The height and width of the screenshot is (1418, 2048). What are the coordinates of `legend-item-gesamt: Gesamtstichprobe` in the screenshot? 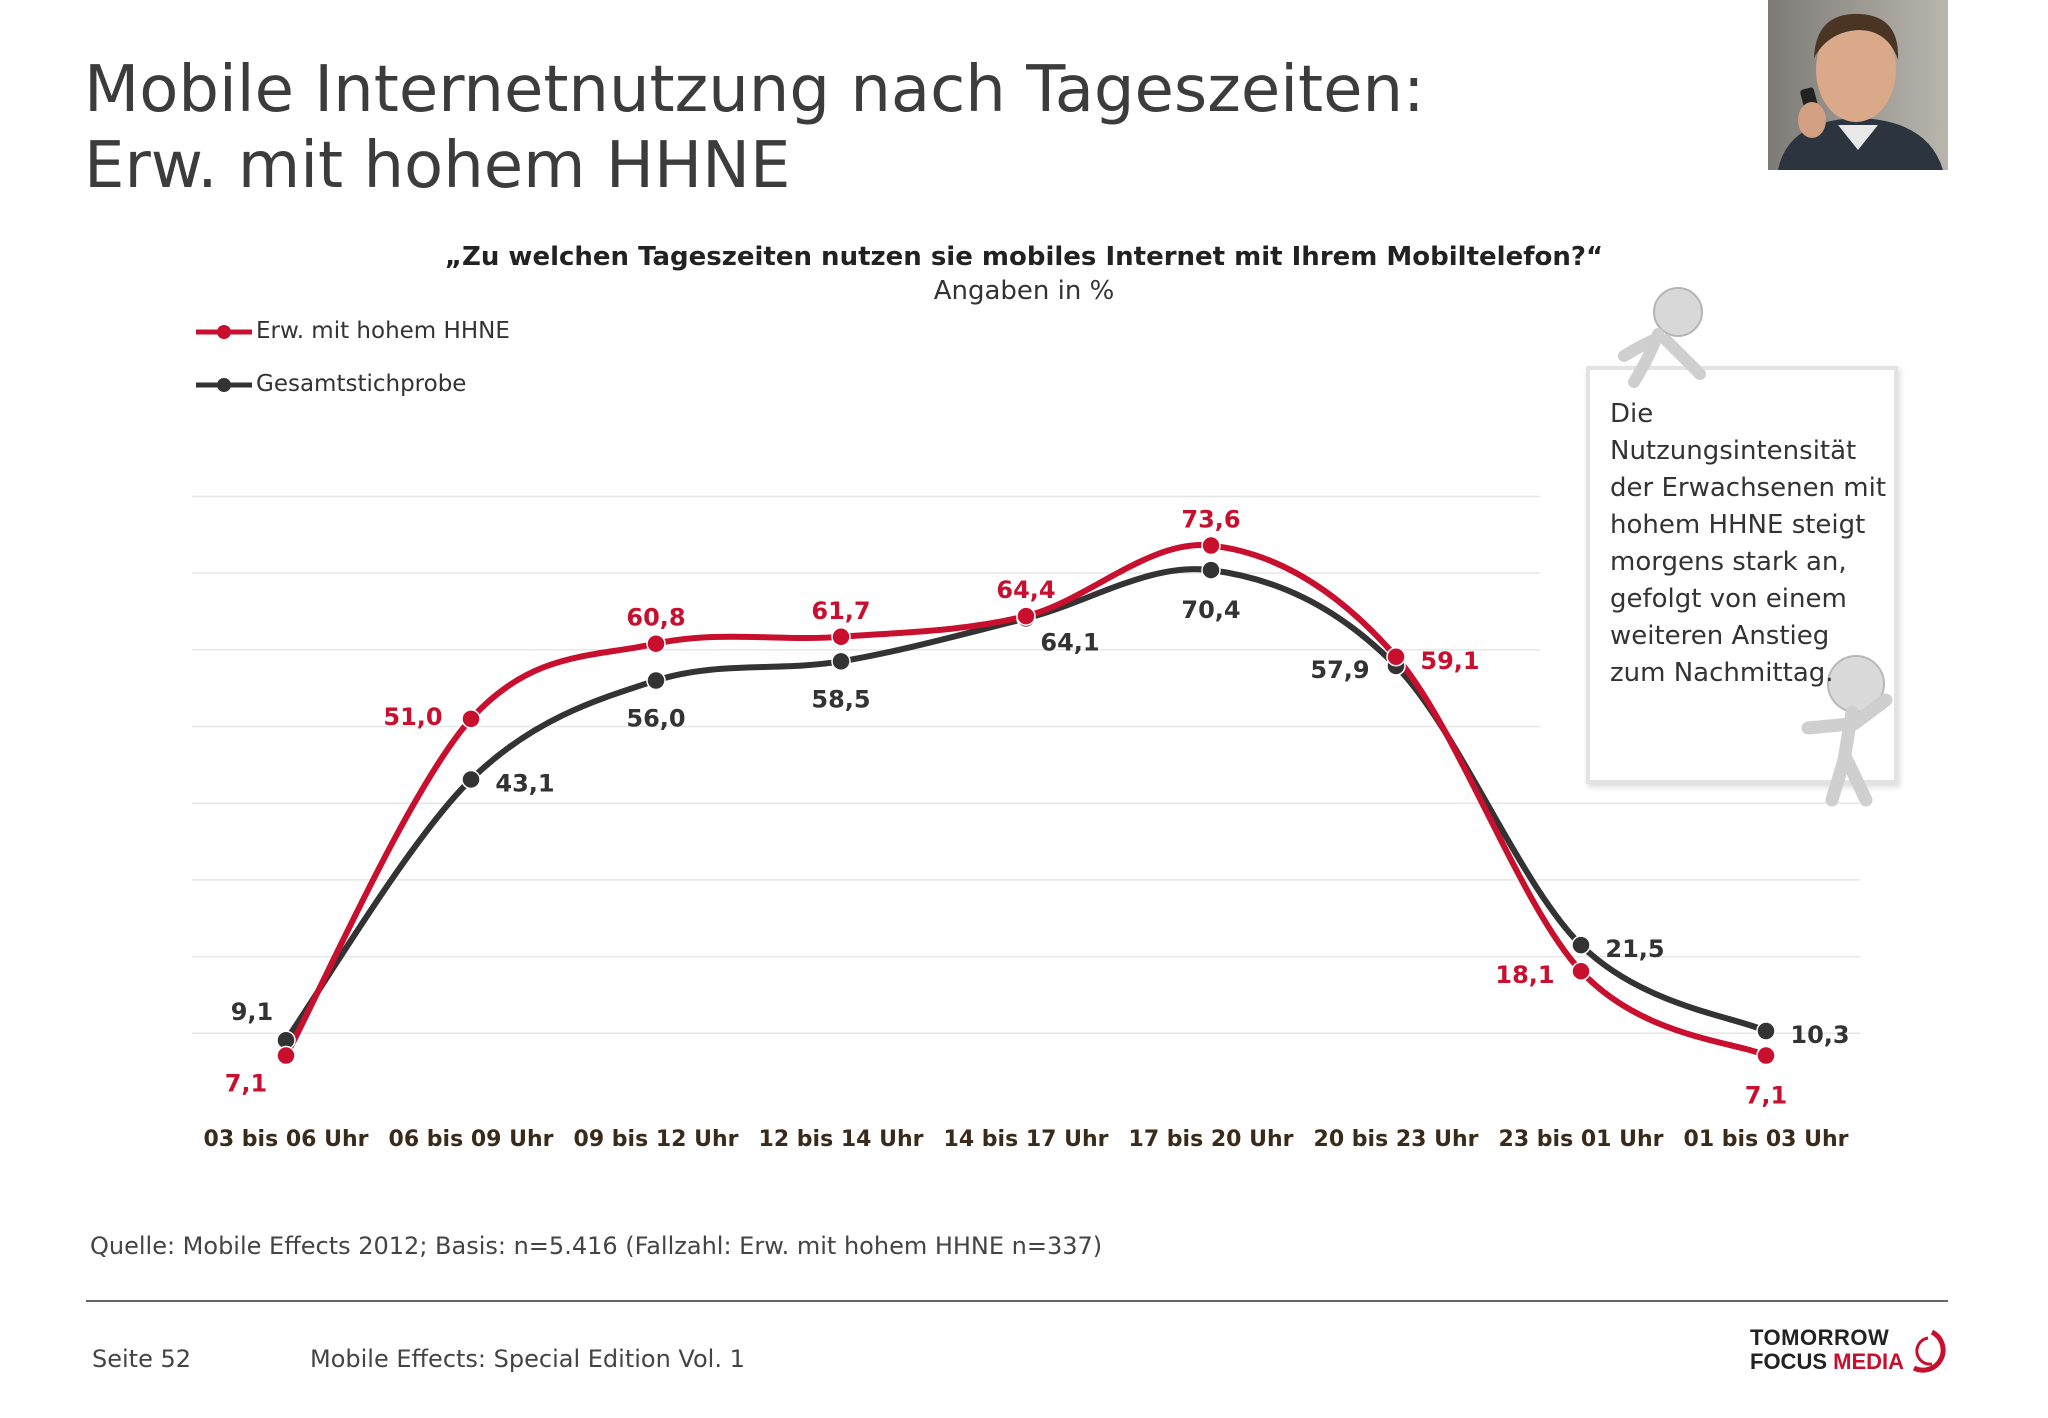 It's located at (331, 384).